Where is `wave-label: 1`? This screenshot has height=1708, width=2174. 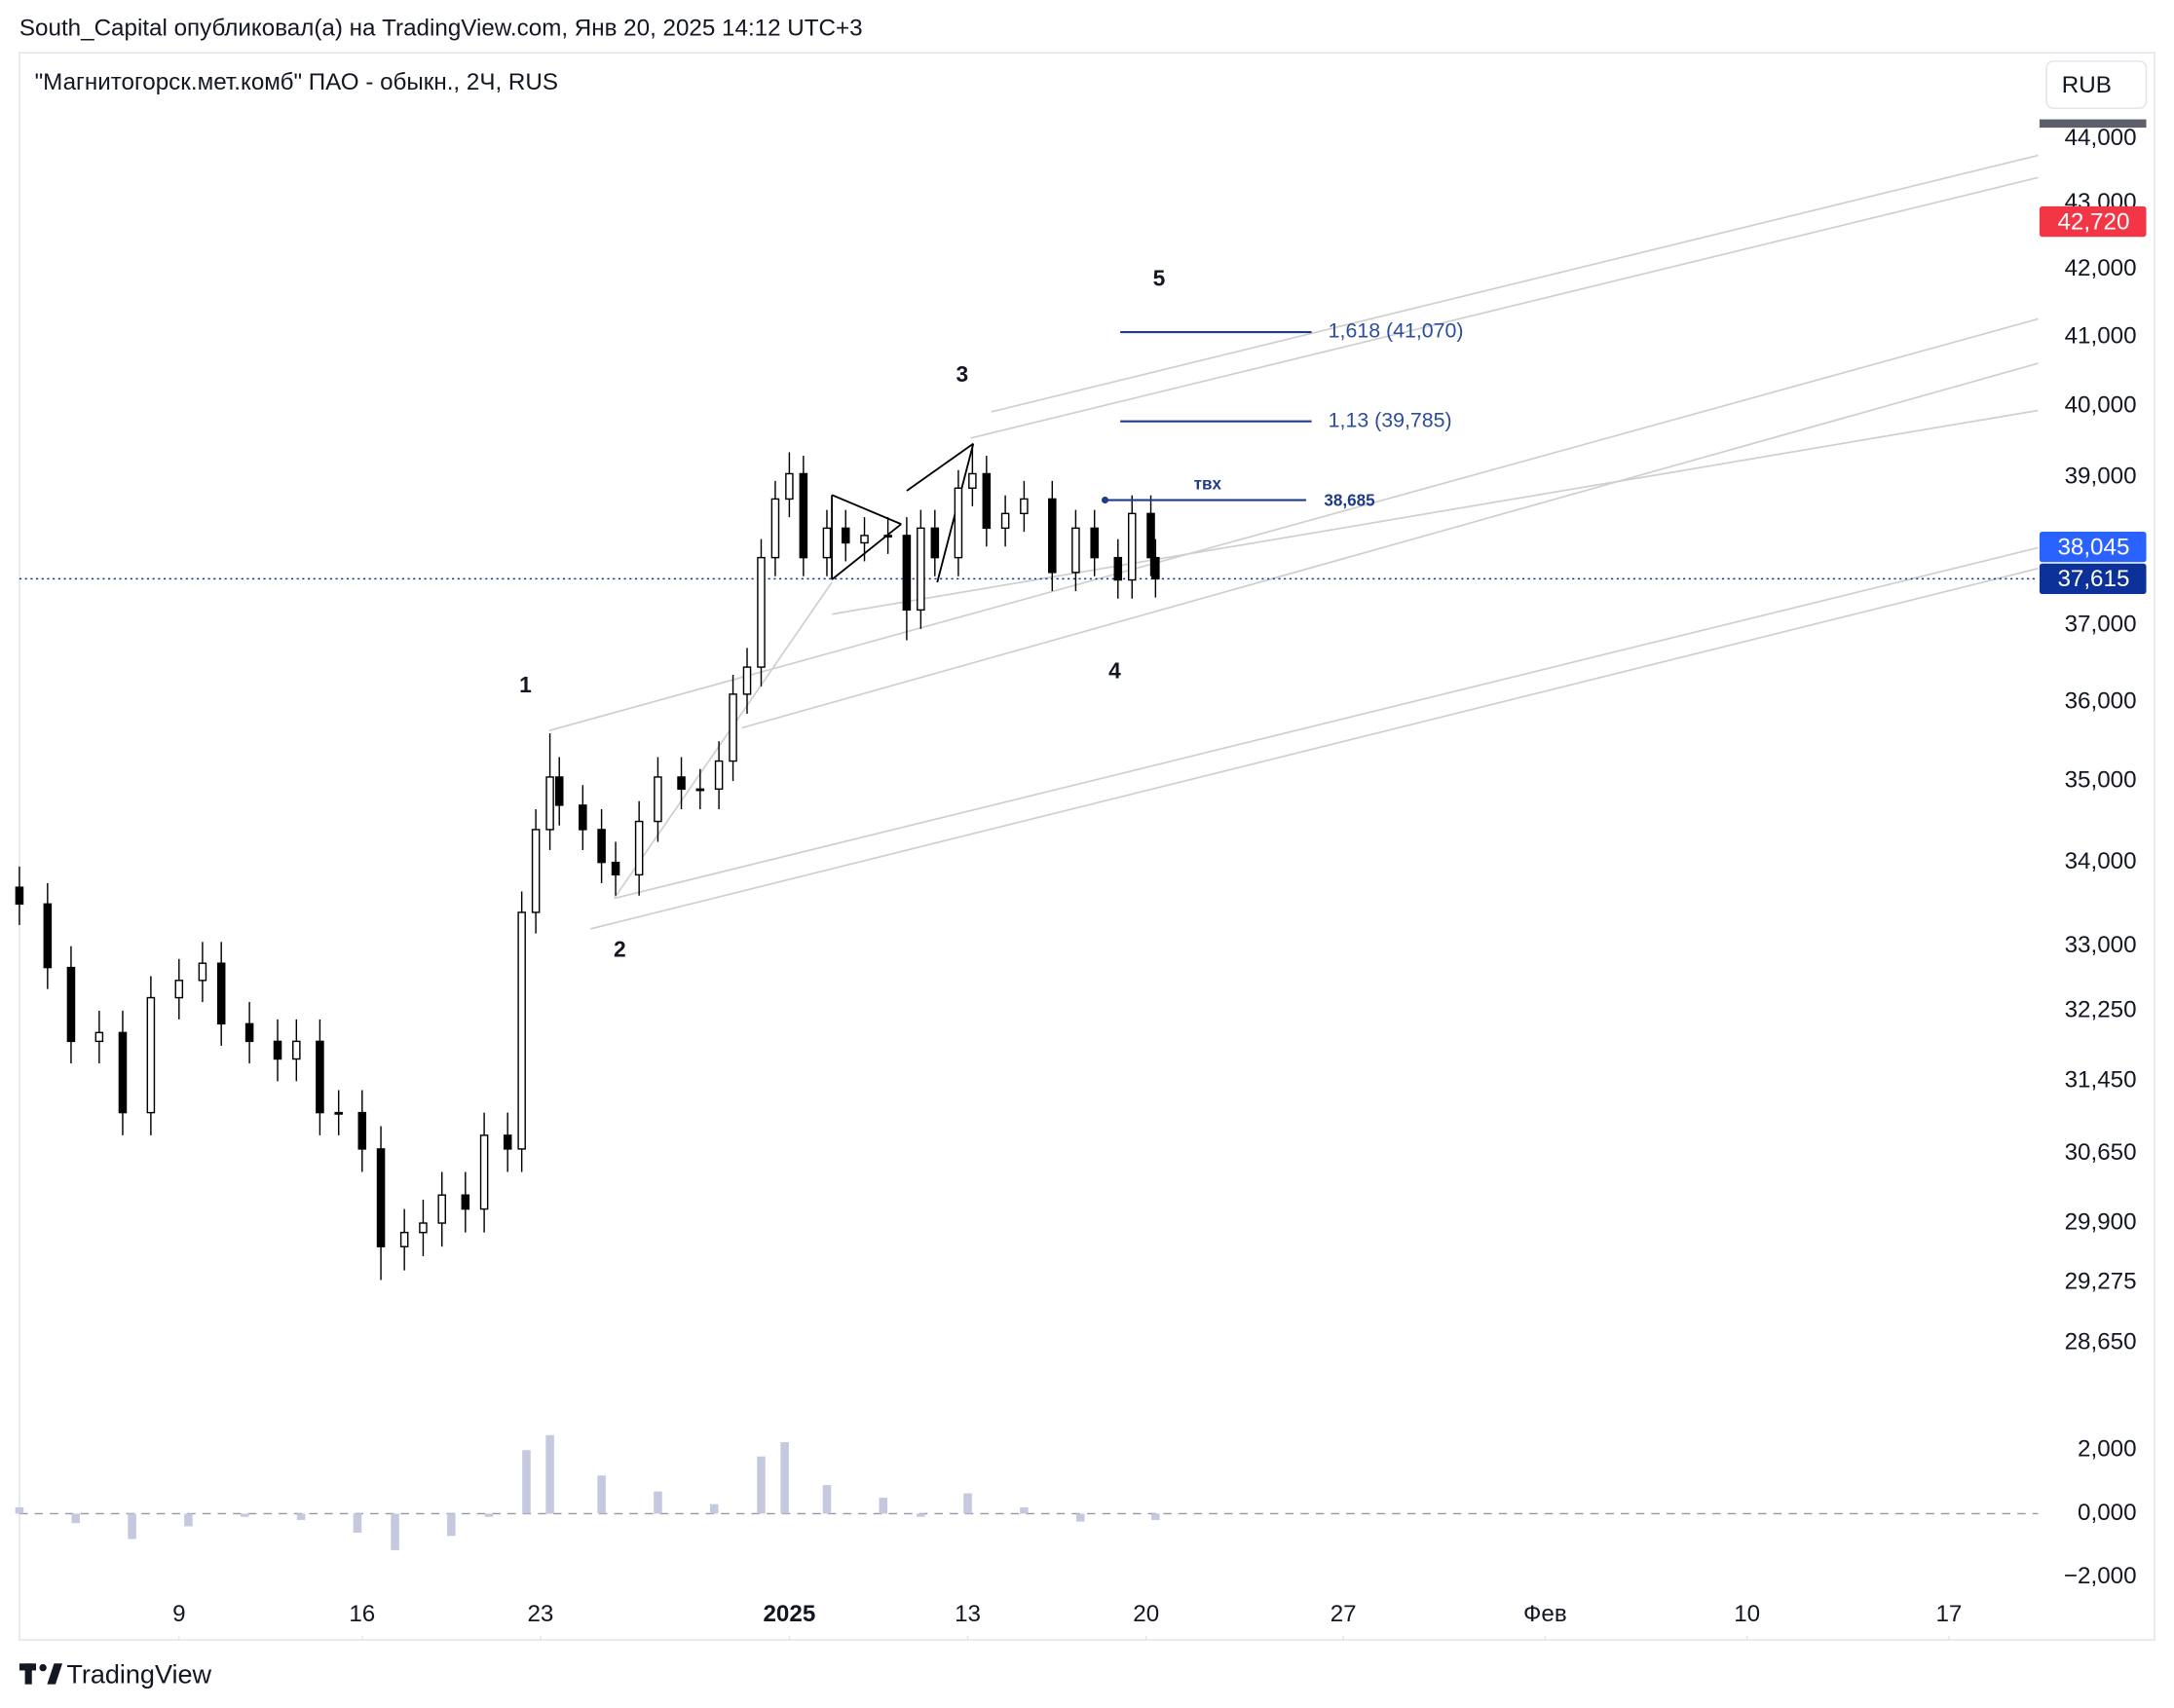 wave-label: 1 is located at coordinates (525, 684).